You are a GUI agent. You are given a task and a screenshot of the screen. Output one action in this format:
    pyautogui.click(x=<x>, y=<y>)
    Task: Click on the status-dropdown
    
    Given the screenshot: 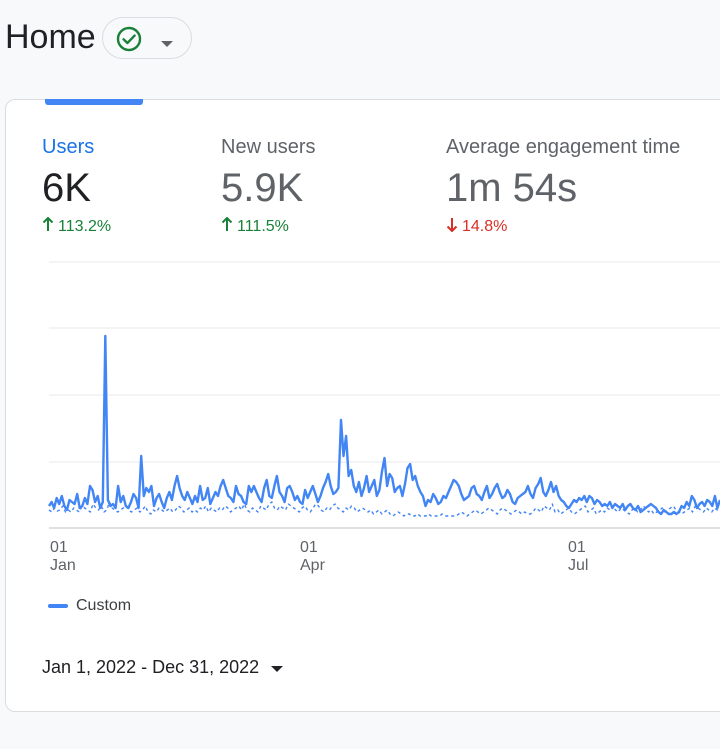 What is the action you would take?
    pyautogui.click(x=147, y=38)
    